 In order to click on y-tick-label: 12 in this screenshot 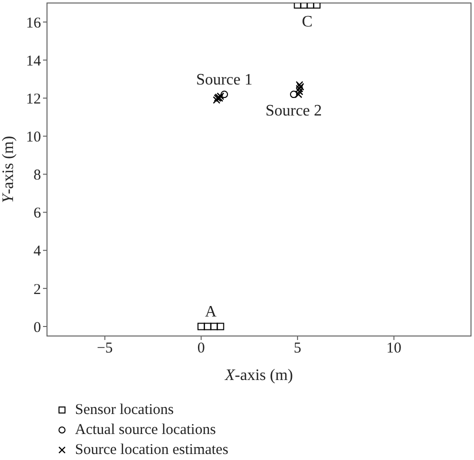, I will do `click(33, 99)`.